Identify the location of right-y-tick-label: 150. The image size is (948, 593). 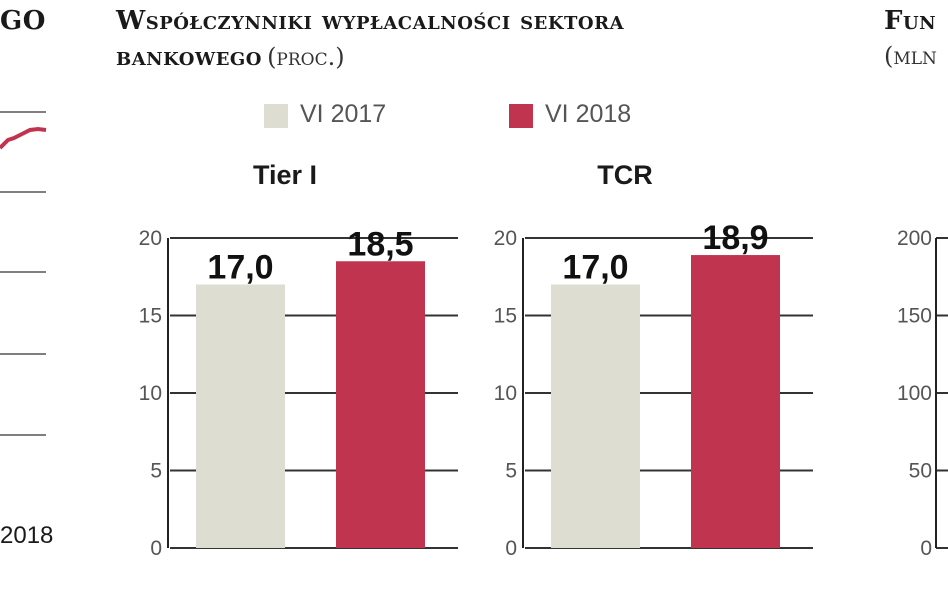
(914, 316).